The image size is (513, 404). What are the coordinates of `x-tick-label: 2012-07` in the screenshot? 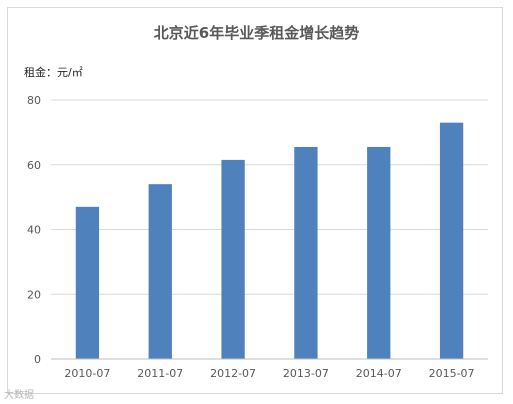 It's located at (233, 373).